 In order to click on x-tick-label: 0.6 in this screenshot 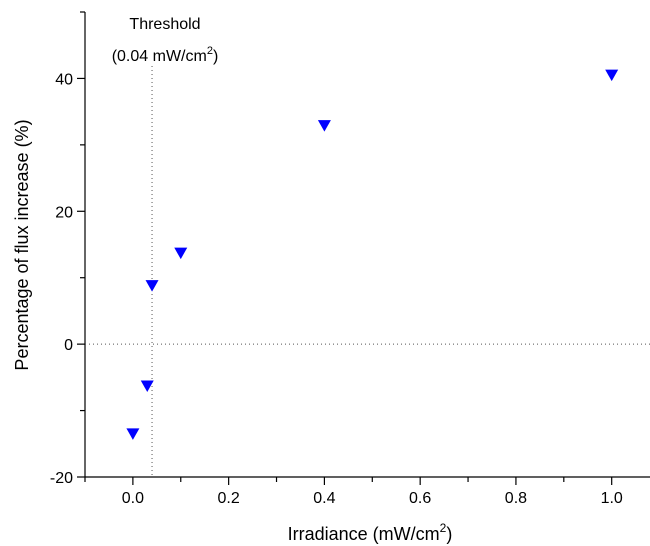, I will do `click(420, 498)`.